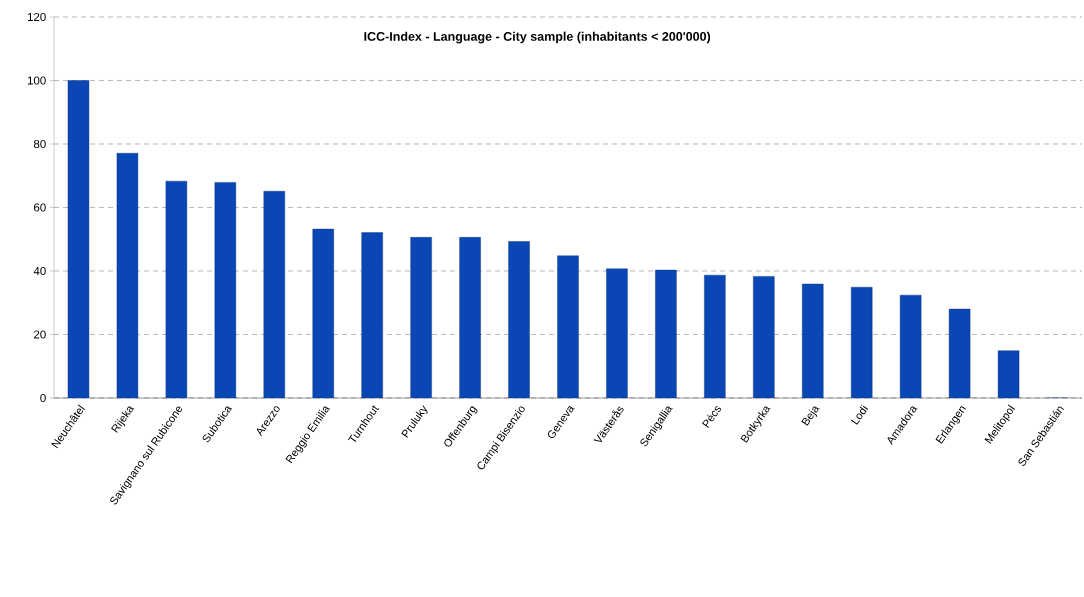 The height and width of the screenshot is (597, 1084). Describe the element at coordinates (39, 271) in the screenshot. I see `y-tick-label: 40` at that location.